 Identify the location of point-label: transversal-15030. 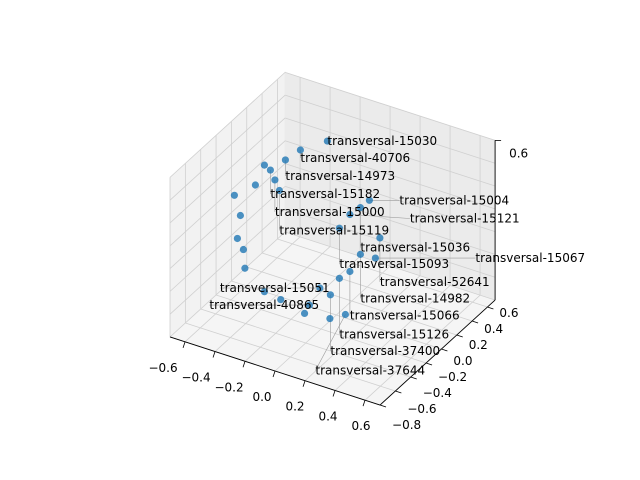
(382, 141).